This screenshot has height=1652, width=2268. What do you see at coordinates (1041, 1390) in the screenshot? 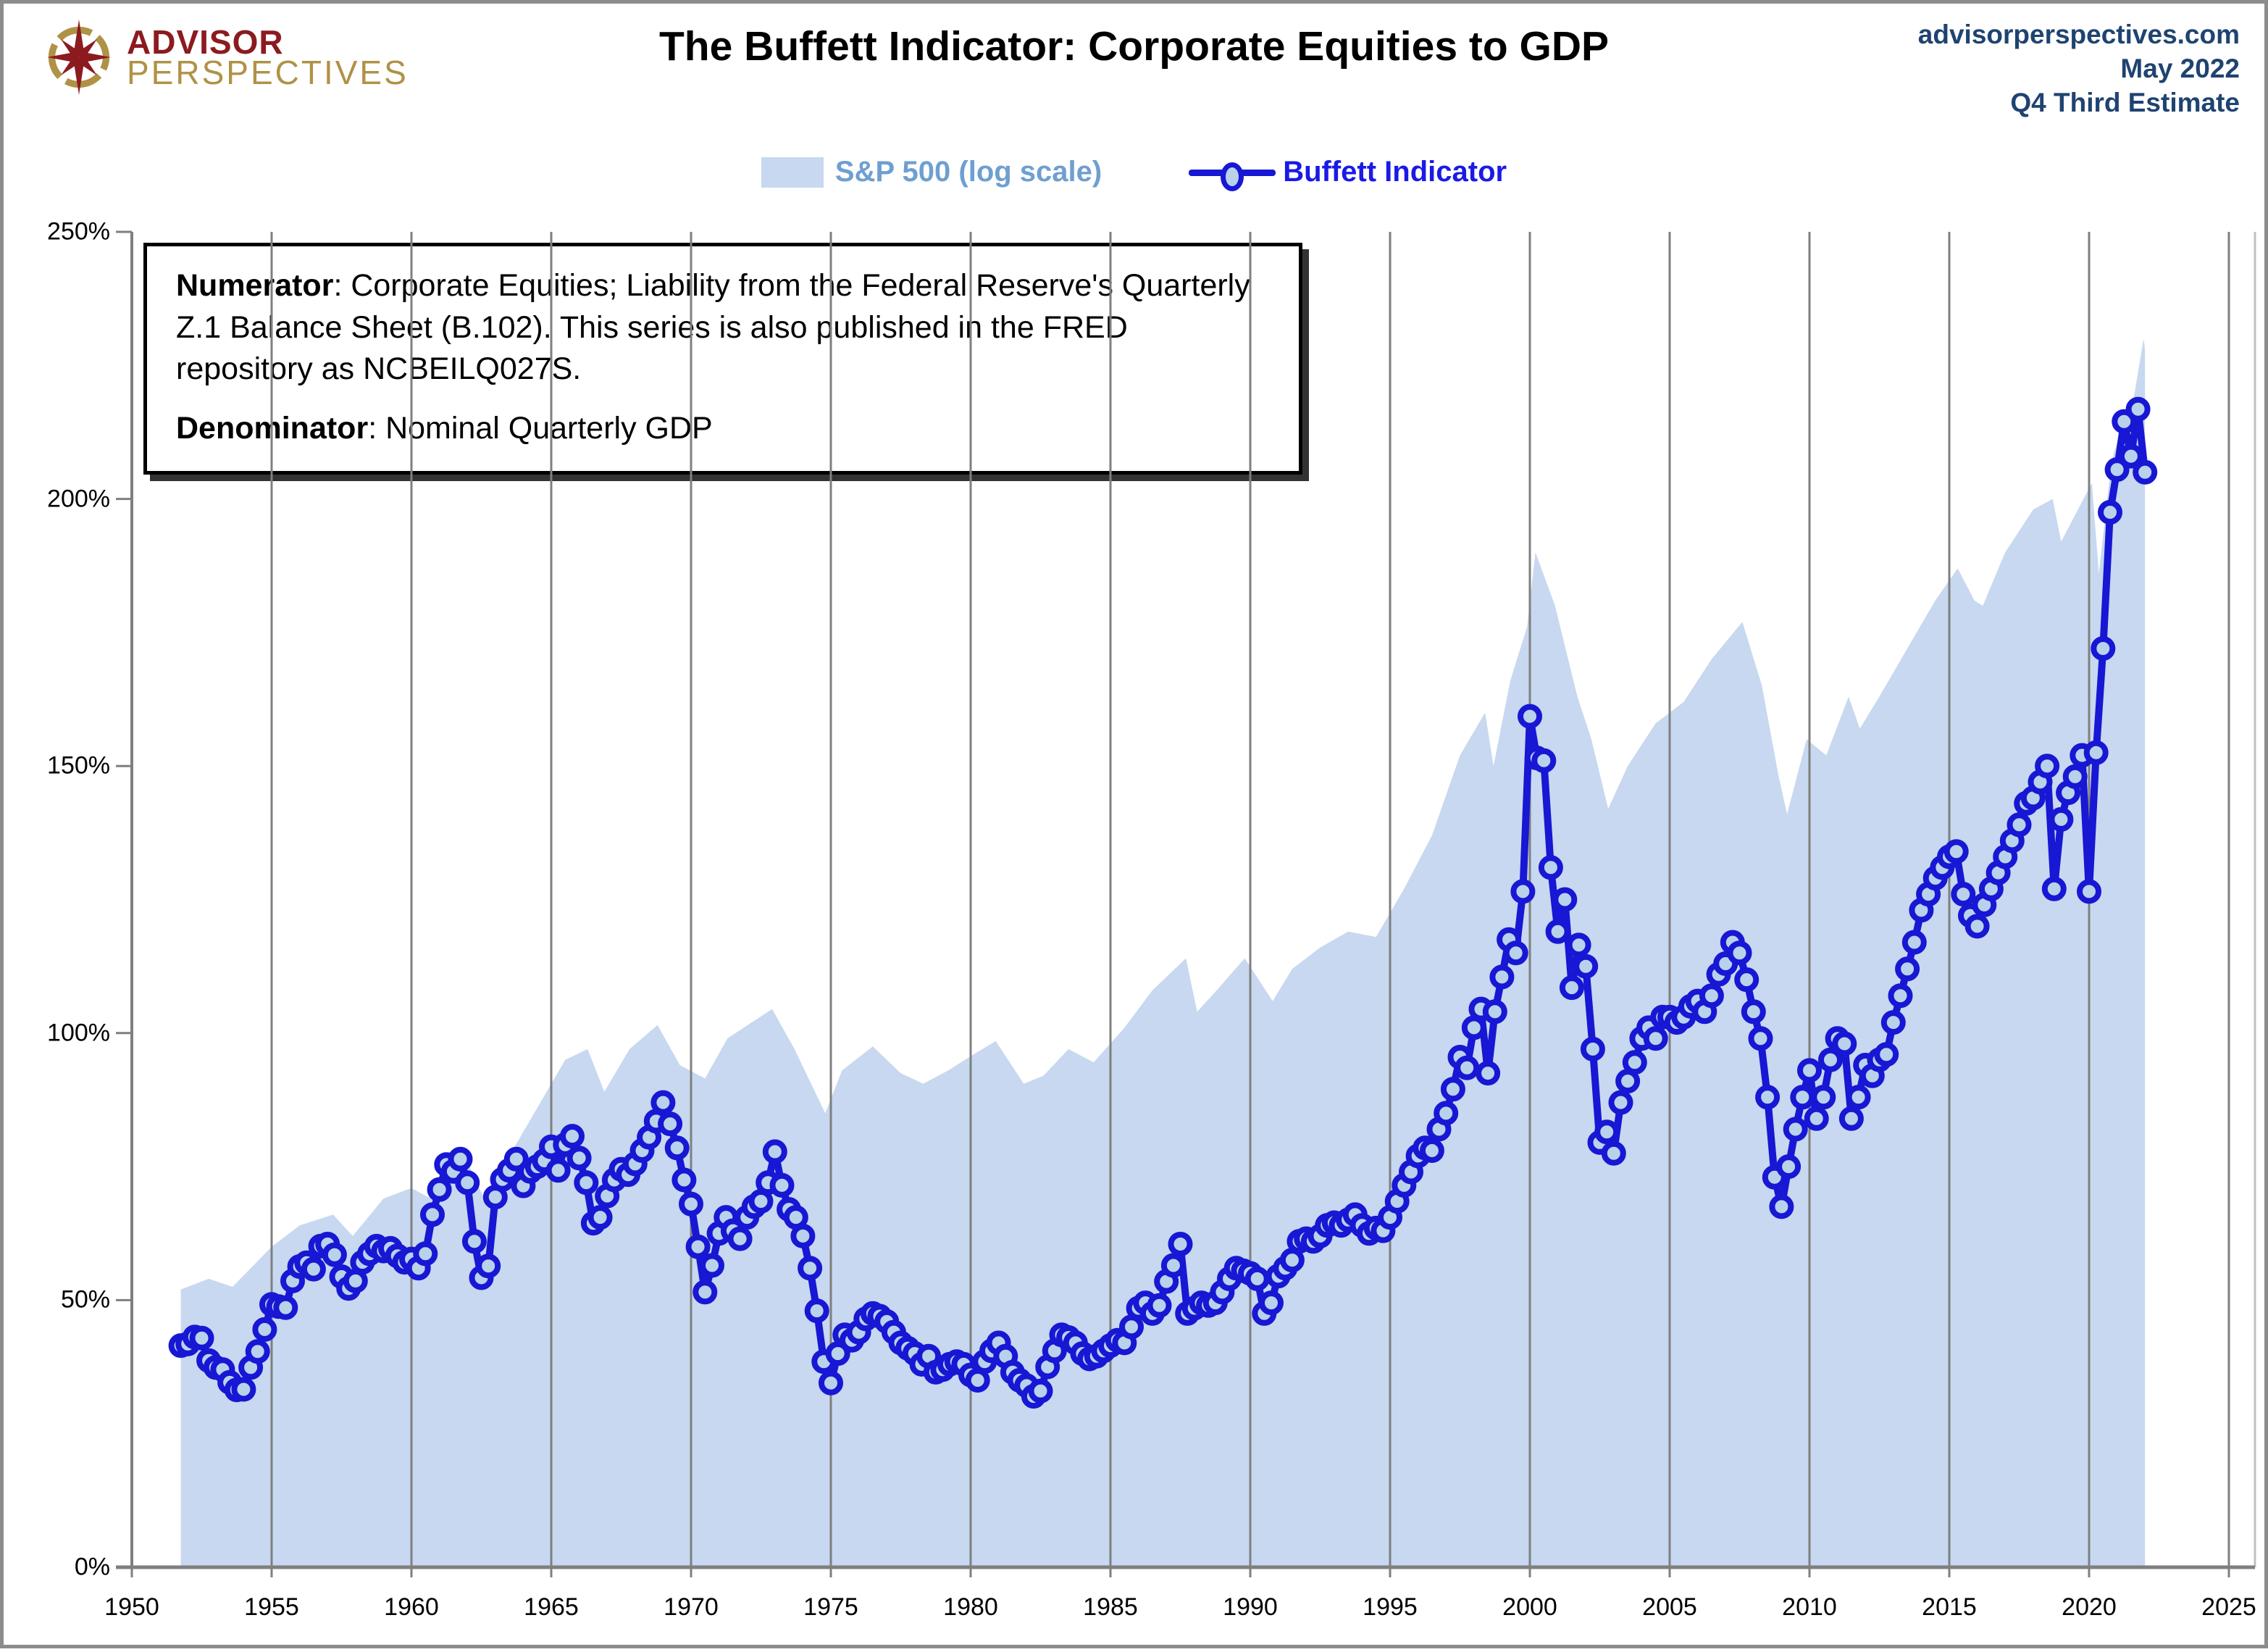
I see `buffett-marker-1982.5` at bounding box center [1041, 1390].